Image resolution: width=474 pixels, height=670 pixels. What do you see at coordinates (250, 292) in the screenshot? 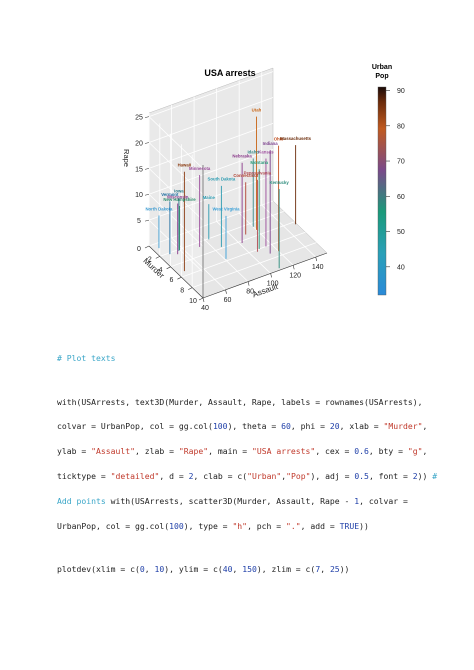
I see `assault-tick-label: 80` at bounding box center [250, 292].